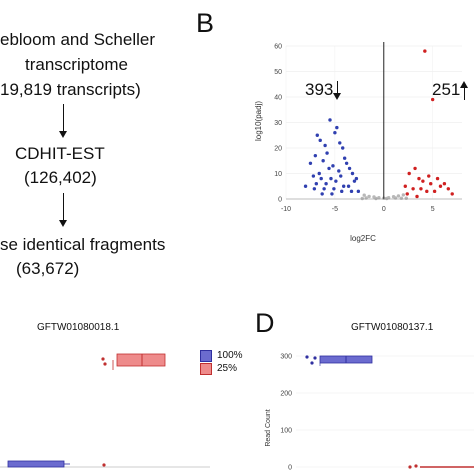 The image size is (474, 474). I want to click on panel-c-legend: 100% 25%, so click(221, 362).